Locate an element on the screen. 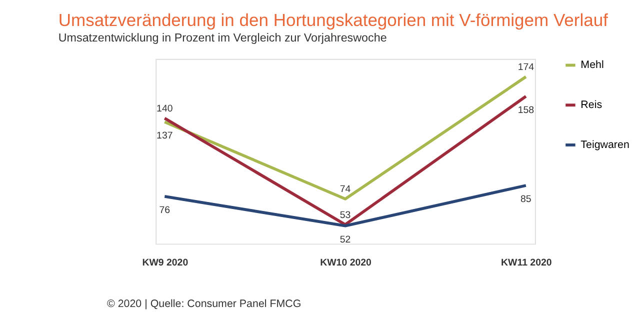  data-label: 140 is located at coordinates (165, 108).